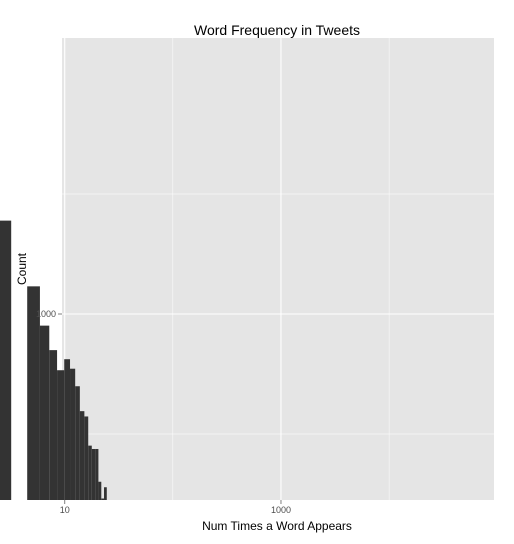  What do you see at coordinates (277, 30) in the screenshot?
I see `chart-title: Word Frequency in Tweets` at bounding box center [277, 30].